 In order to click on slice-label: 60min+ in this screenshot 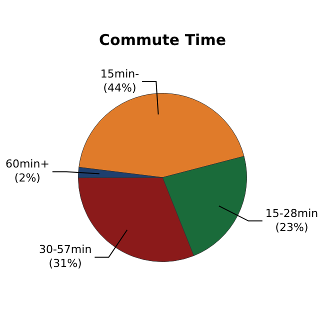, I will do `click(27, 164)`.